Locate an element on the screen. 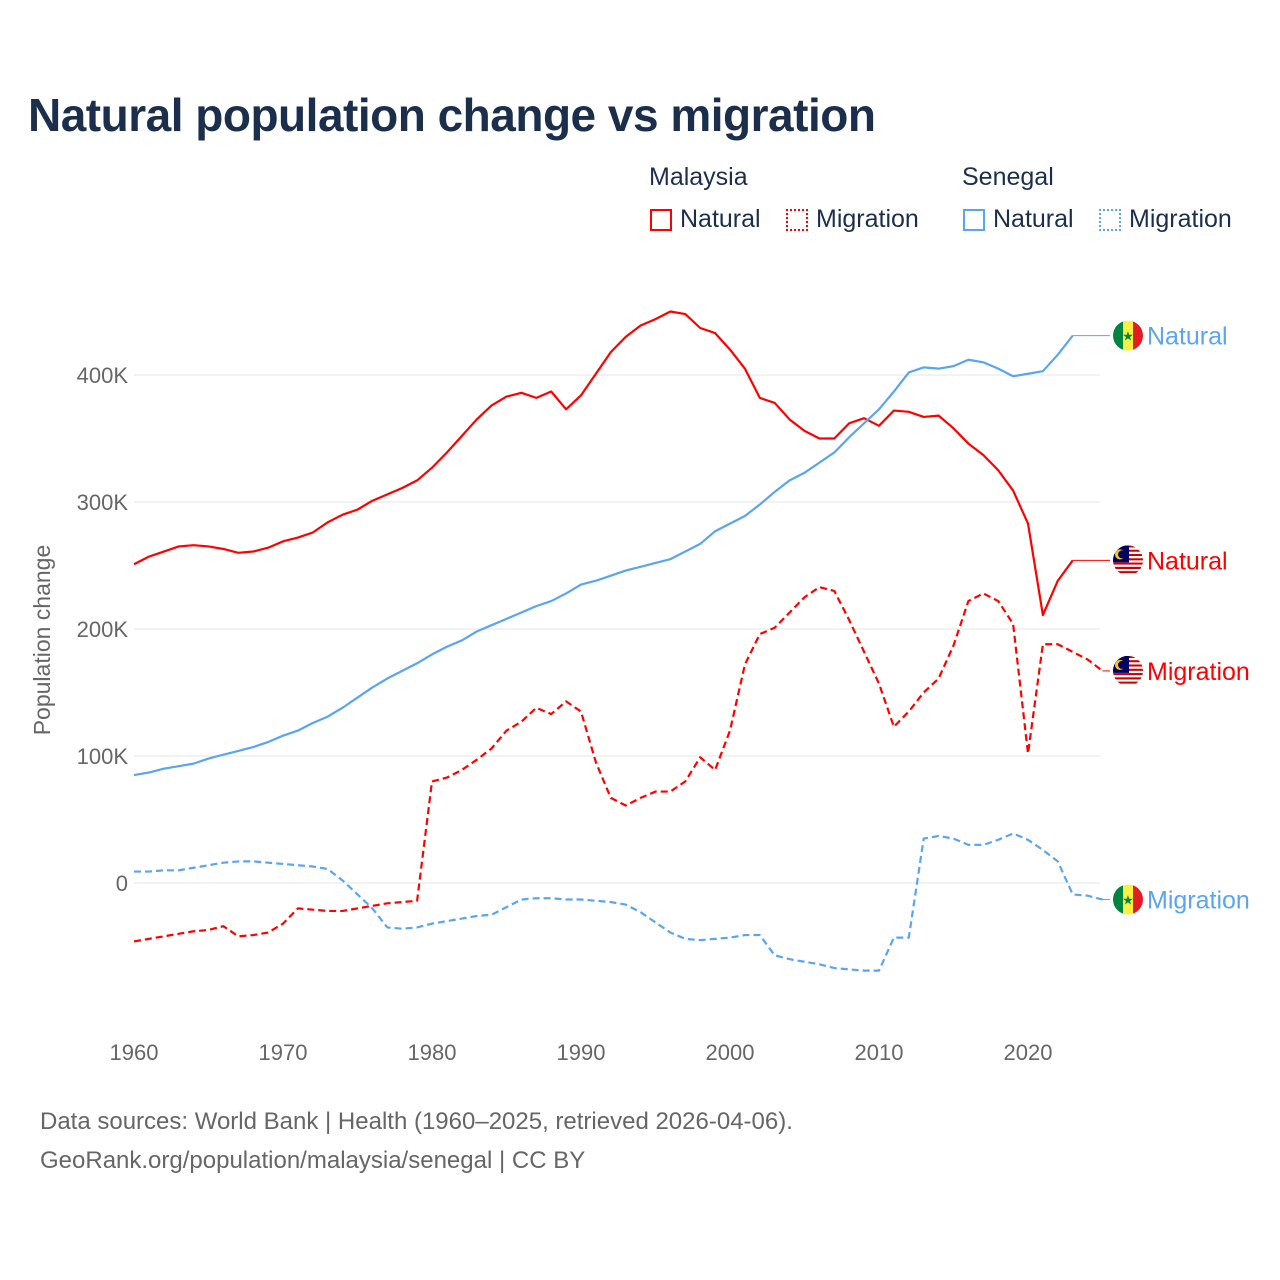  legend-malaysia-migration: Migration is located at coordinates (852, 219).